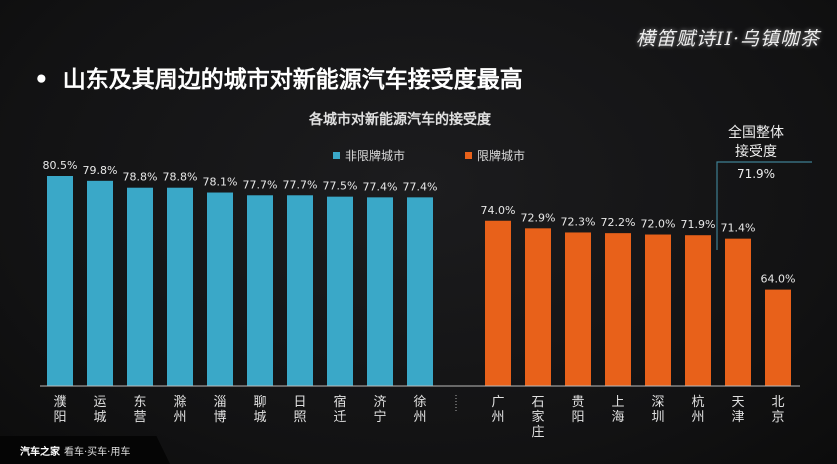 The image size is (837, 464). What do you see at coordinates (379, 410) in the screenshot?
I see `category-label: 济宁` at bounding box center [379, 410].